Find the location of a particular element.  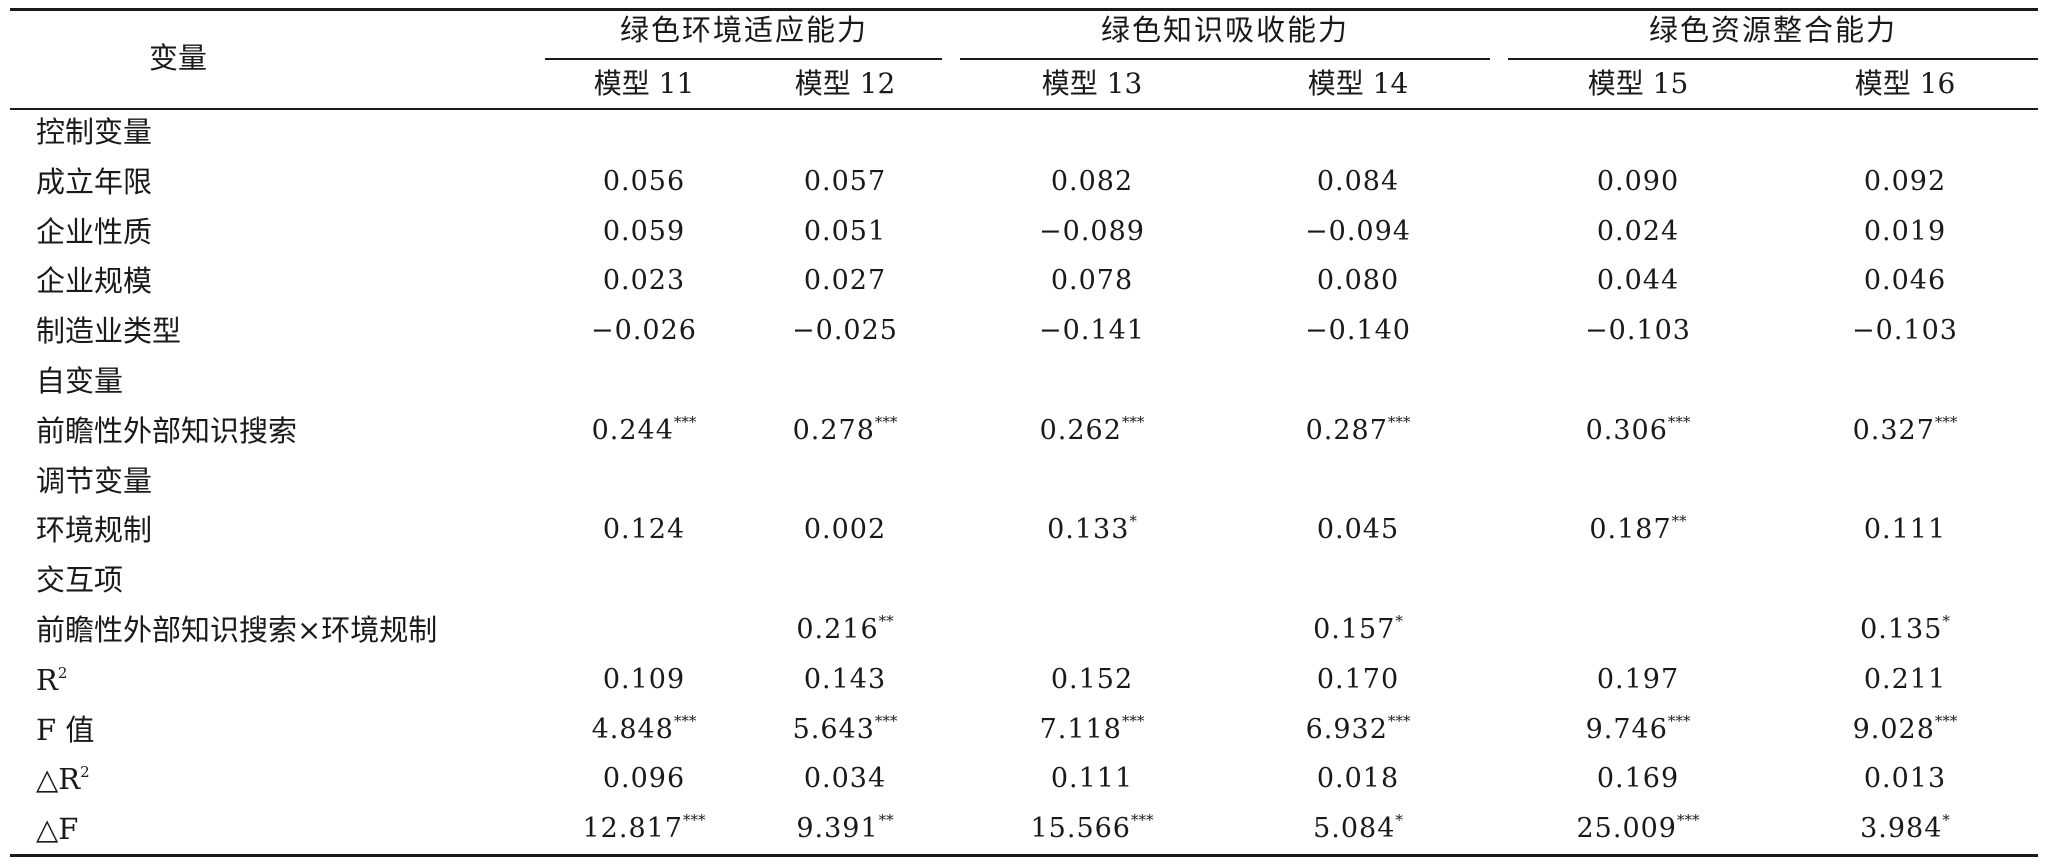

cell-value: −0.094 is located at coordinates (1358, 231).